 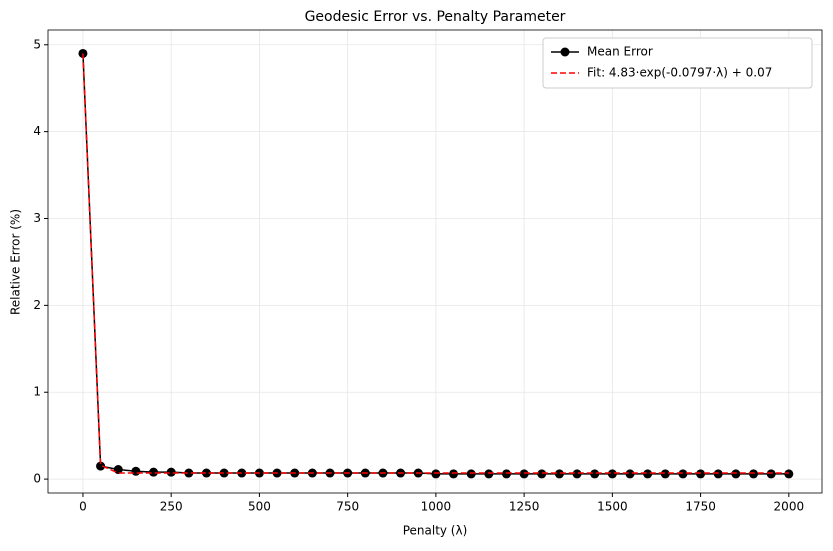 I want to click on y-tick-label: 1, so click(x=37, y=392).